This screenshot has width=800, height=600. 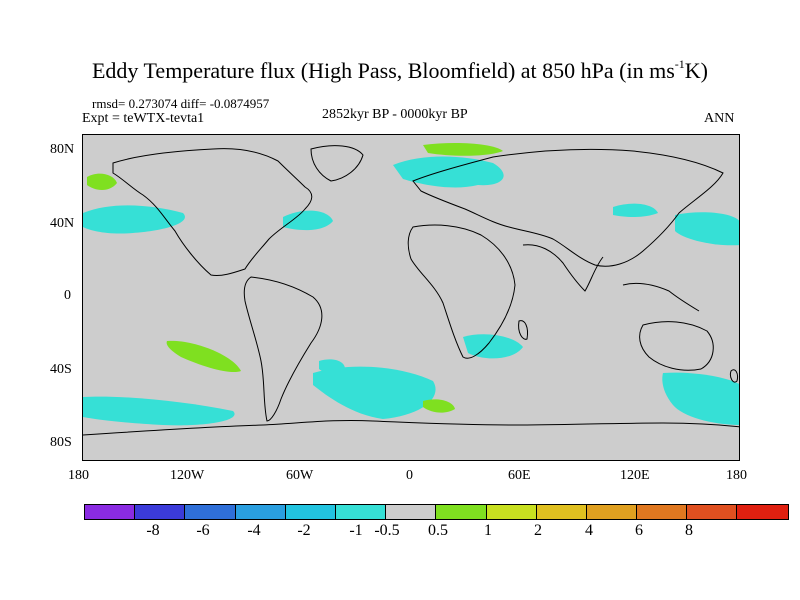 What do you see at coordinates (568, 207) in the screenshot?
I see `coast-eurasia` at bounding box center [568, 207].